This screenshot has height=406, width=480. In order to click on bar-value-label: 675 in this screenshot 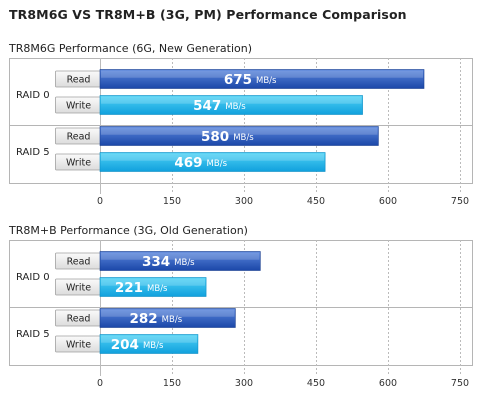, I will do `click(238, 80)`.